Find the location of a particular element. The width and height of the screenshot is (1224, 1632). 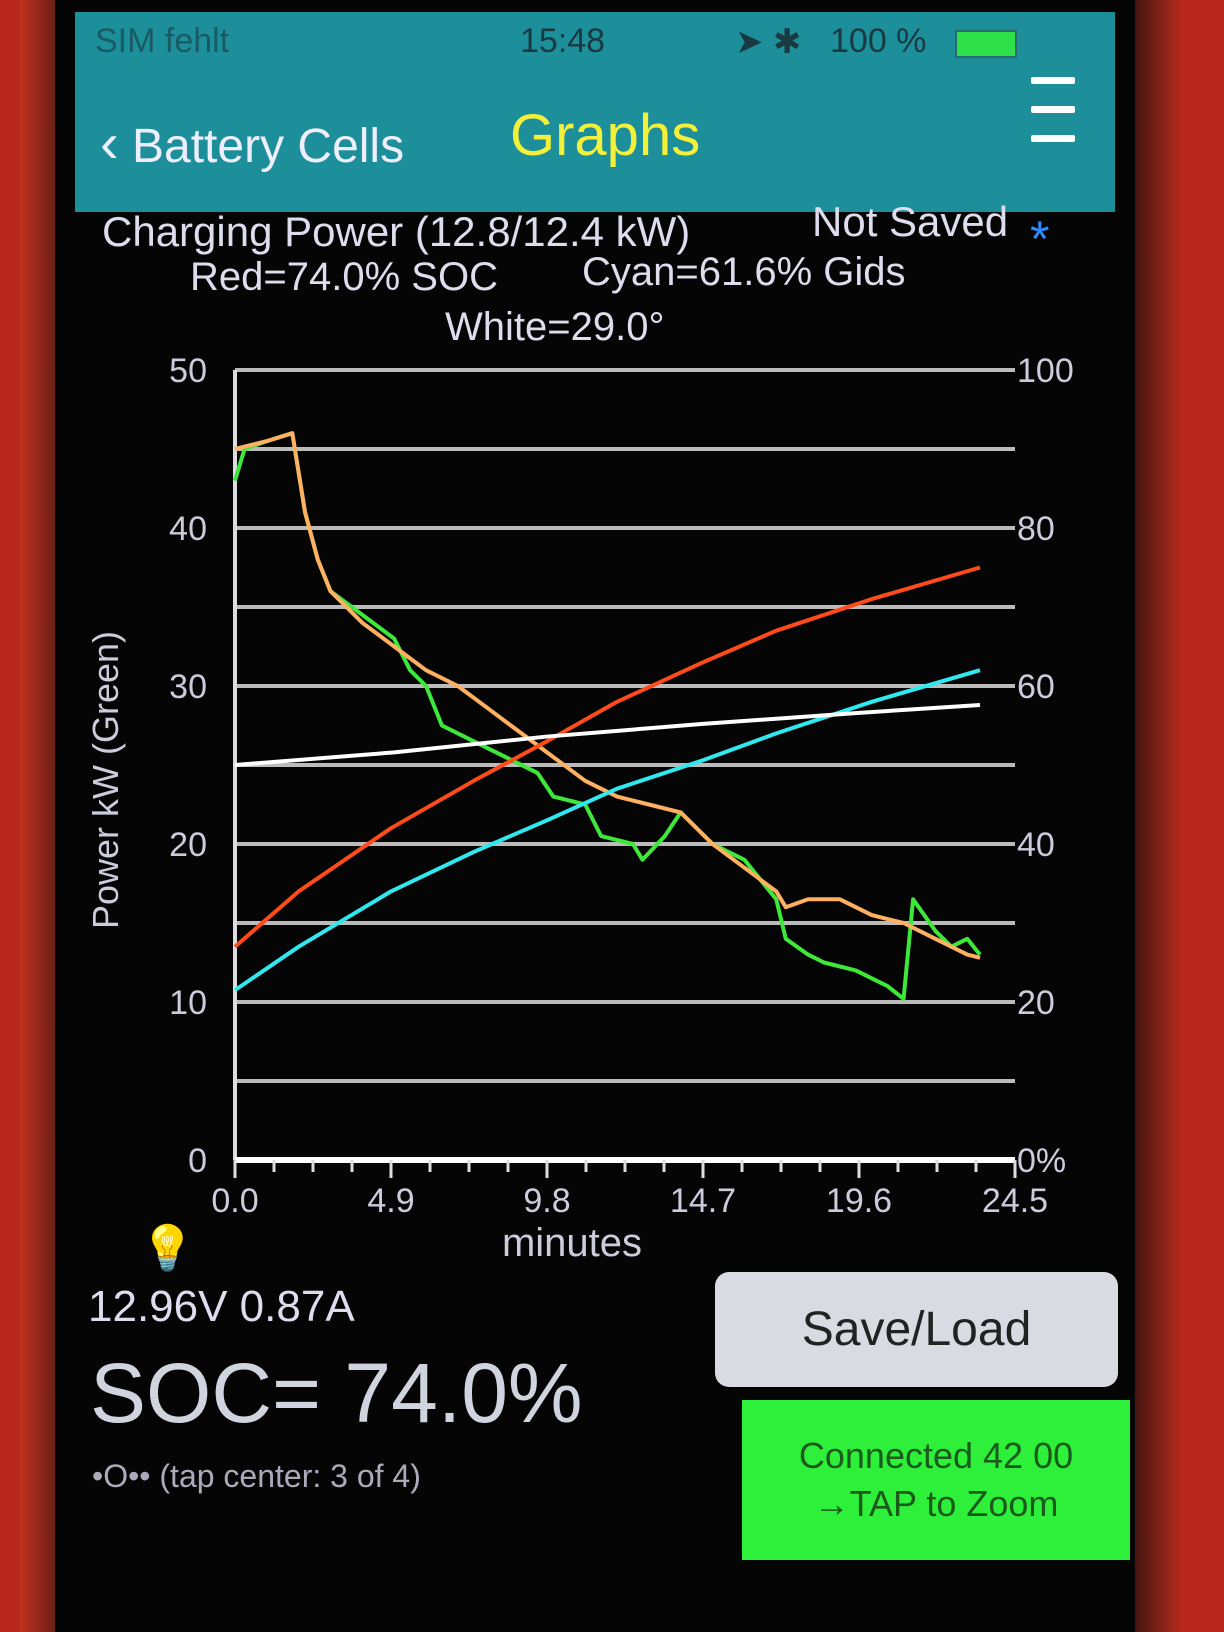

x-axis-label: minutes is located at coordinates (572, 1243).